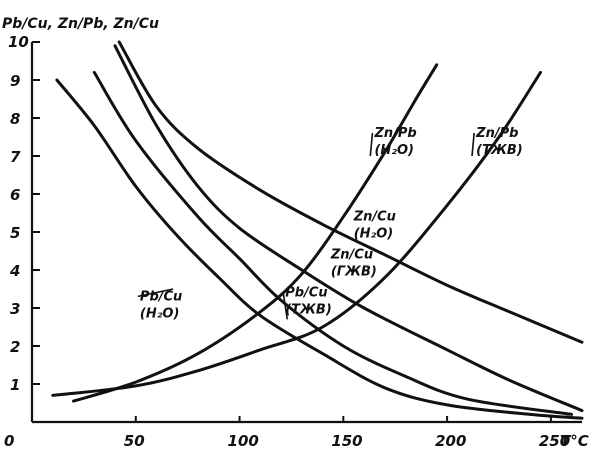  What do you see at coordinates (15, 157) in the screenshot?
I see `y-tick-label: 7` at bounding box center [15, 157].